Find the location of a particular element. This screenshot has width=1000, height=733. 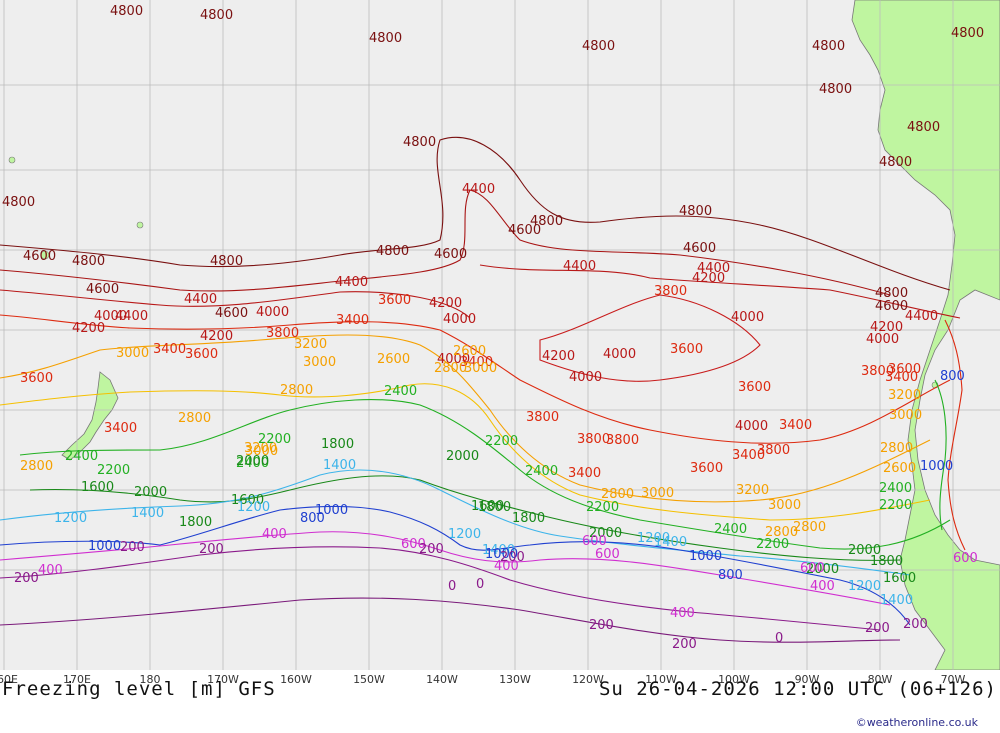

lon-tick: 80W is located at coordinates (880, 679).